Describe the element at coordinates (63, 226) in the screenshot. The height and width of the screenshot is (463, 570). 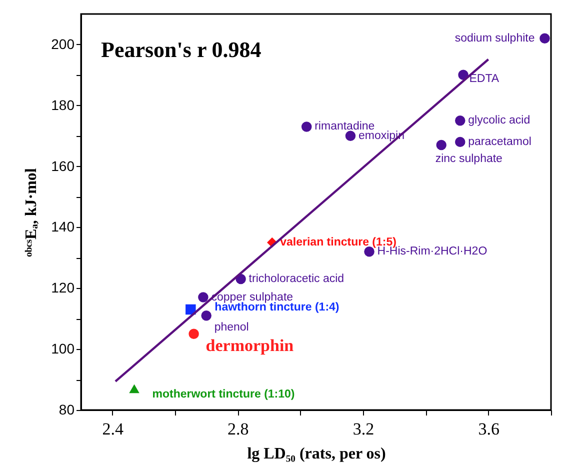
I see `y-tick-label: 140` at that location.